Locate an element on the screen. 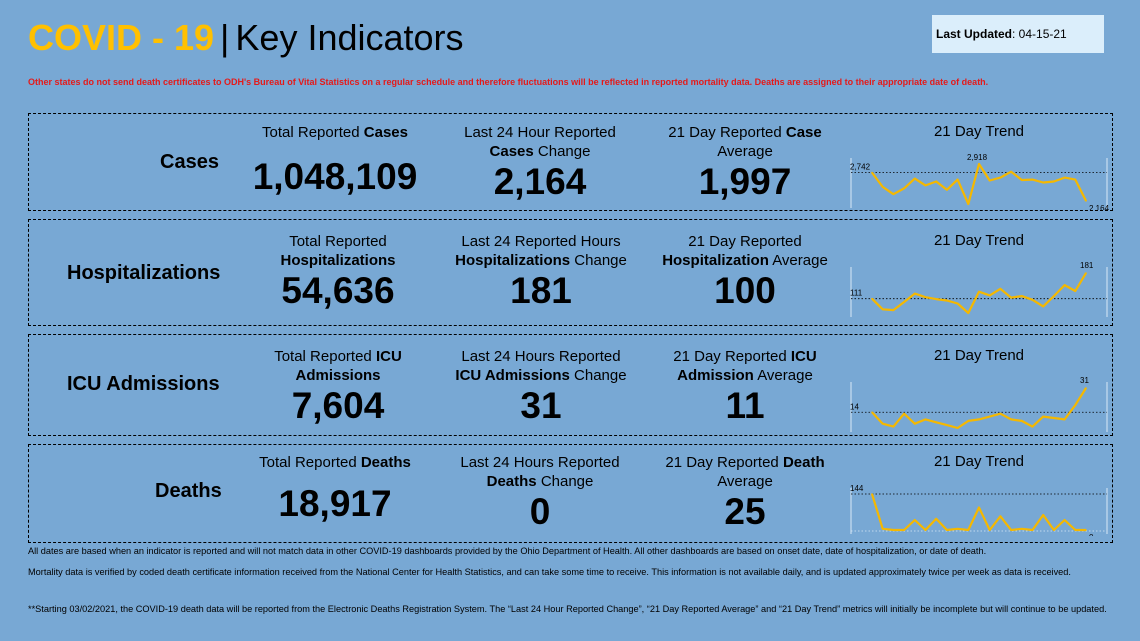  cases-average: 21 Day Reported Case Average 1,997 is located at coordinates (745, 163).